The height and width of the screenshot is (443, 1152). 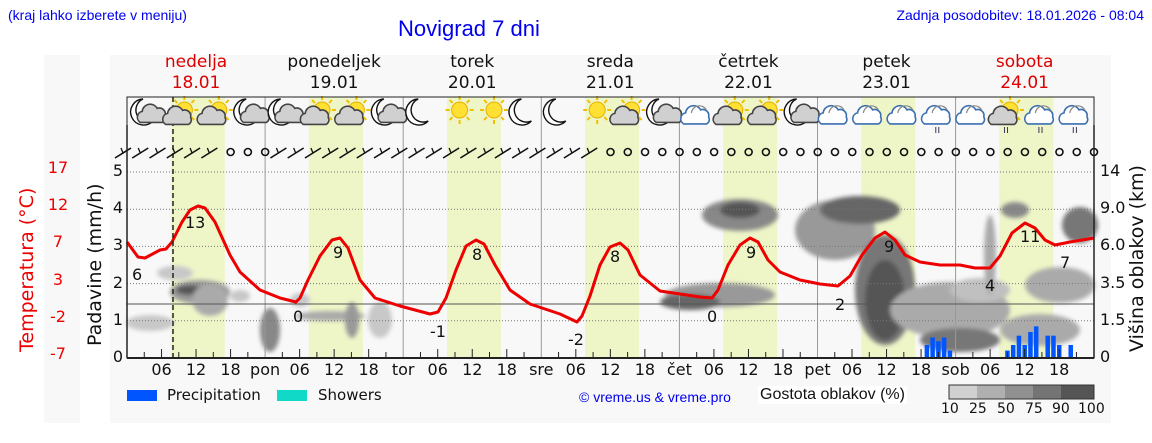 I want to click on showers-swatch, so click(x=292, y=395).